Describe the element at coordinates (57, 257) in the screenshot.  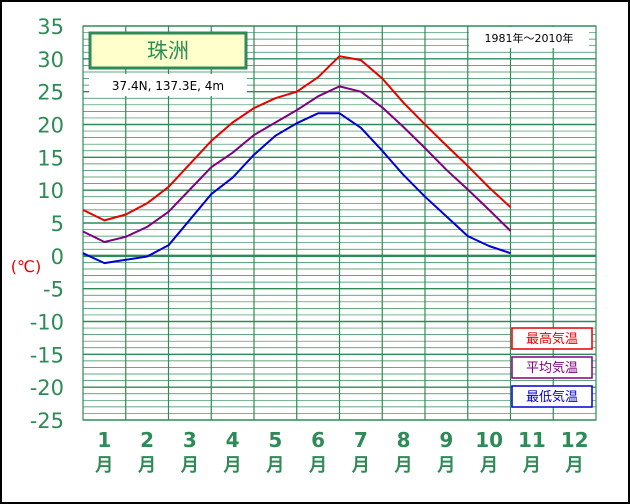
I see `y-tick-label: 0` at that location.